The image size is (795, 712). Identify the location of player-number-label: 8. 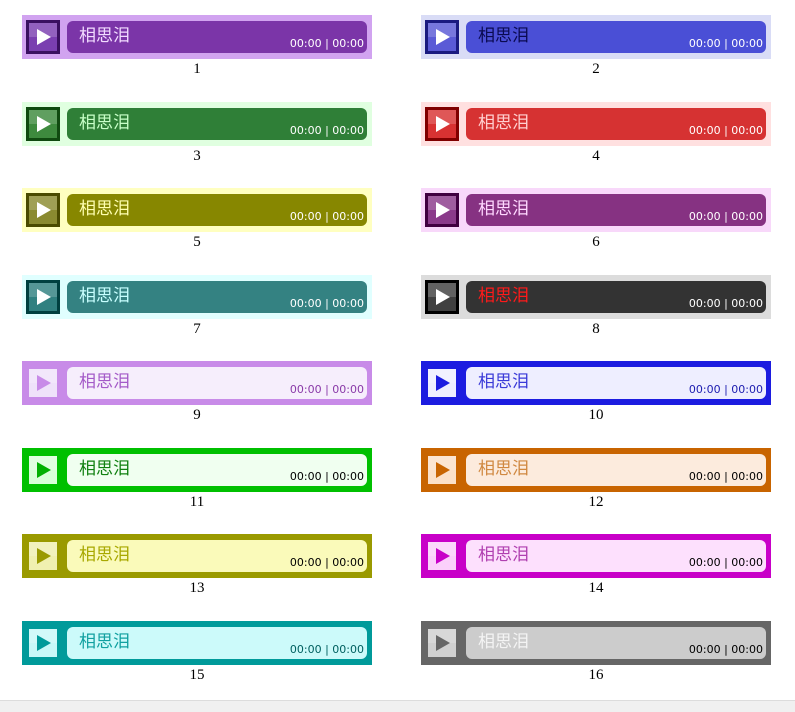
(596, 329).